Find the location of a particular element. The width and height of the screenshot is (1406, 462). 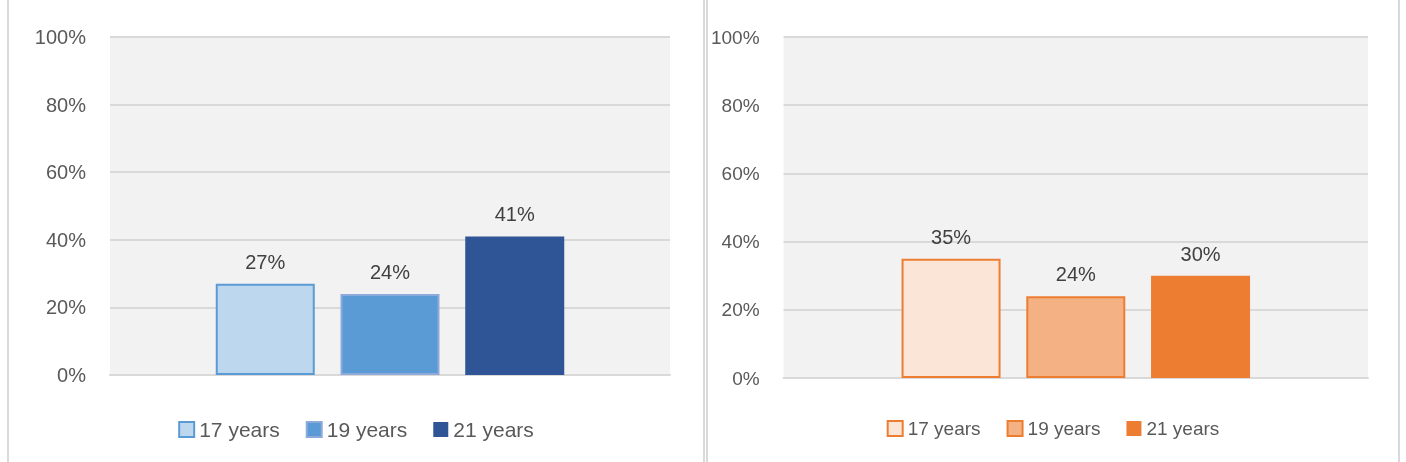

data-label: 27% is located at coordinates (265, 261).